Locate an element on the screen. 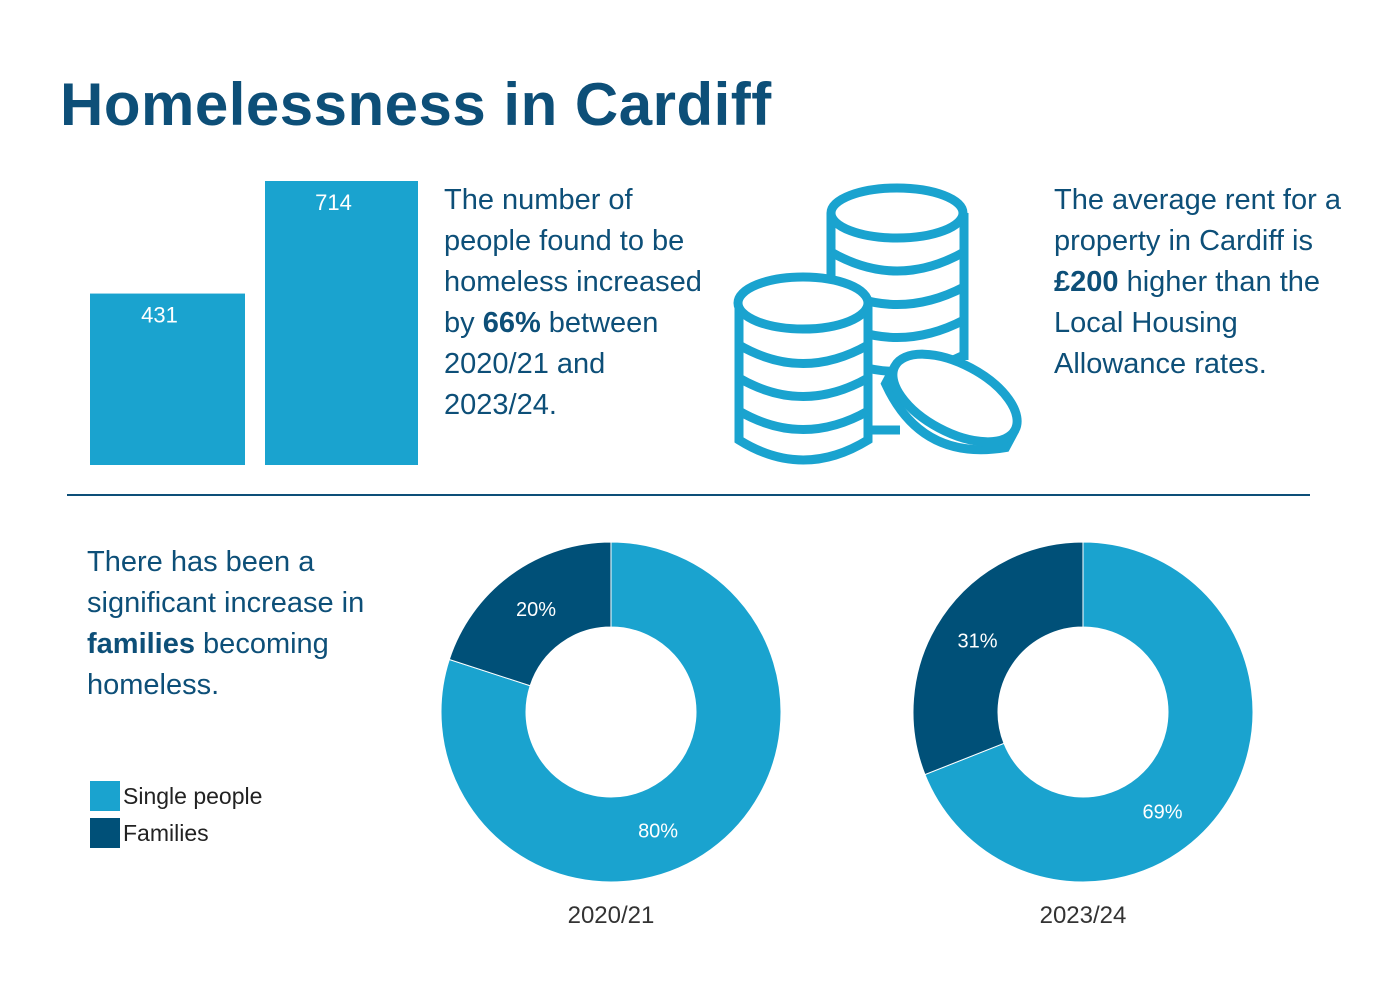 The width and height of the screenshot is (1400, 990). highlight: families is located at coordinates (141, 644).